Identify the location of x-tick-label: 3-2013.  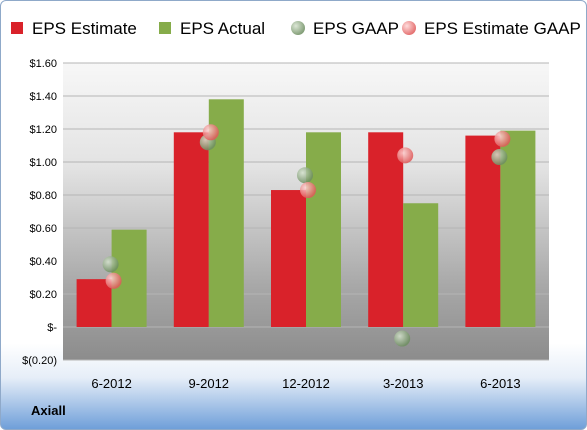
(403, 383).